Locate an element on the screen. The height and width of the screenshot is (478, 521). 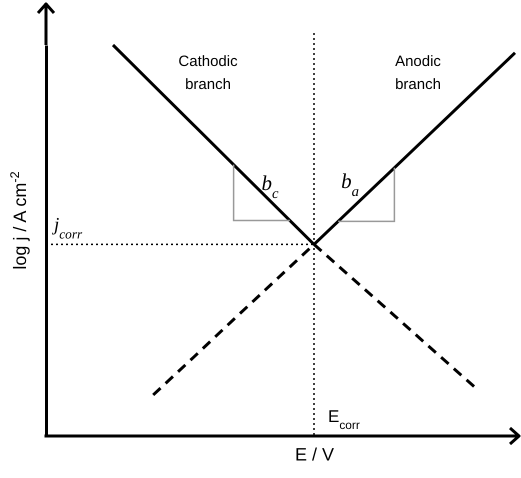
ref-line-label: j$_{corr}$ is located at coordinates (67, 227).